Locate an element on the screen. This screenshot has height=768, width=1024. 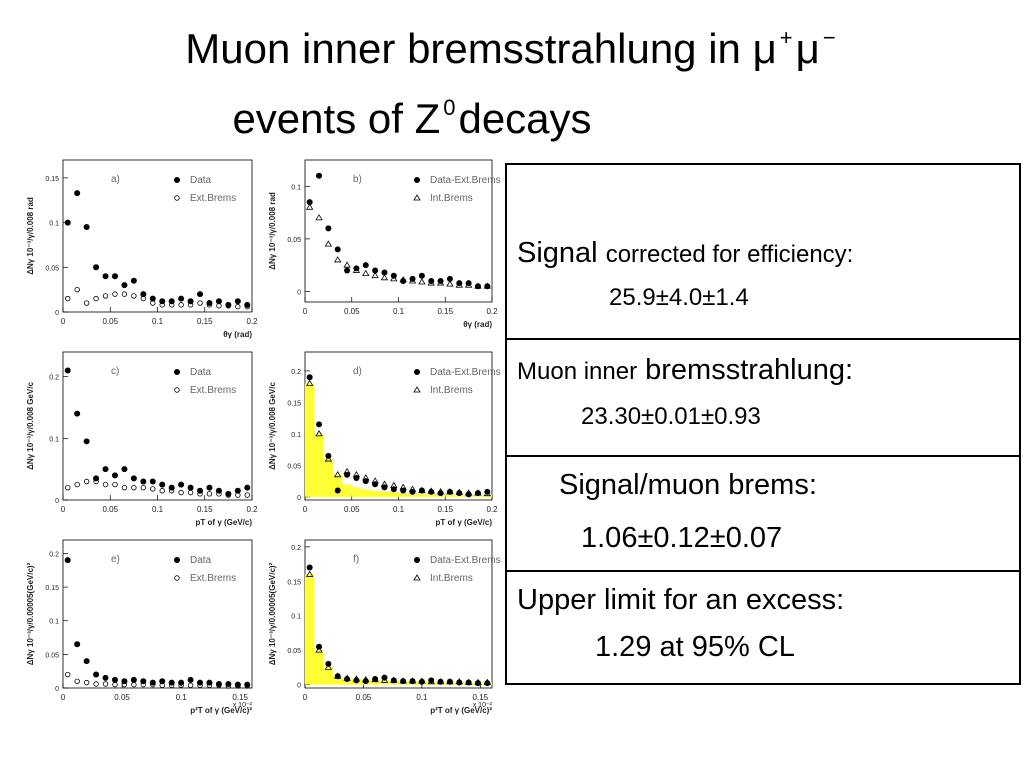
title-text: Muon inner bremsstrahlung in μ is located at coordinates (481, 48).